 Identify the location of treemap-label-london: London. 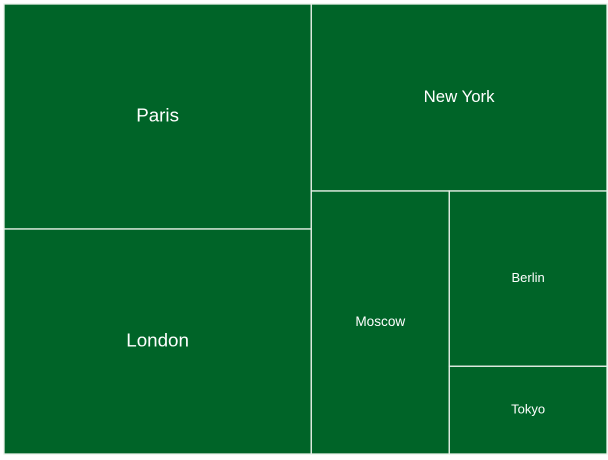
(157, 339).